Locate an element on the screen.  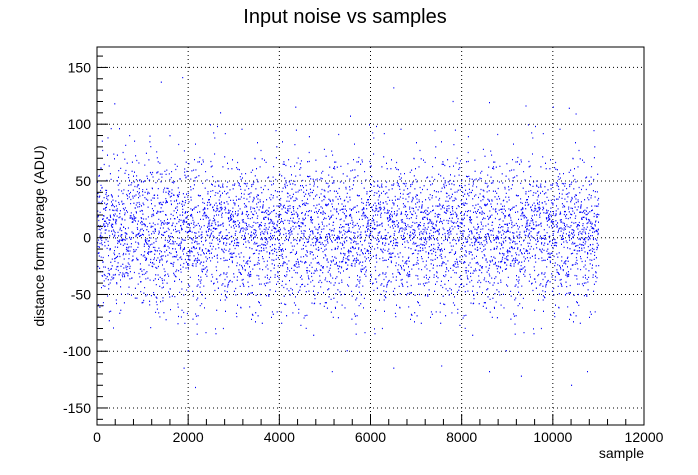
x-tick-label: 6000 is located at coordinates (370, 437).